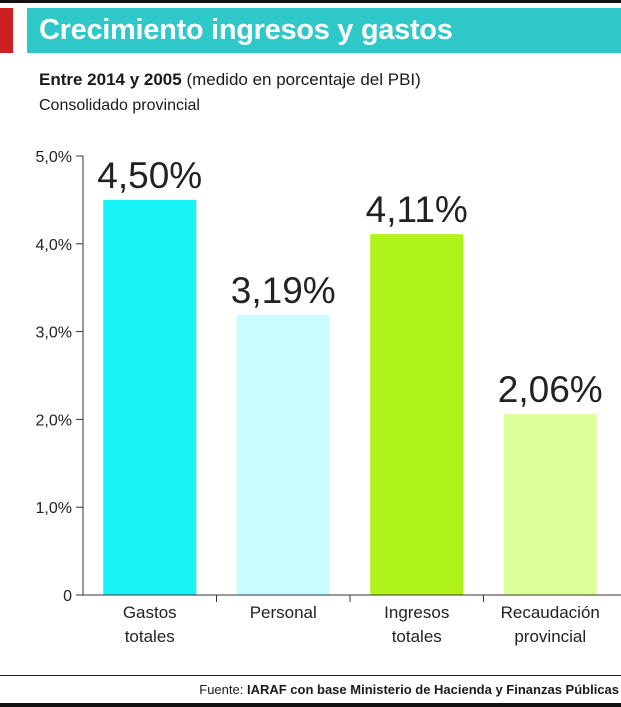  I want to click on category-label-0: Gastos totales, so click(150, 624).